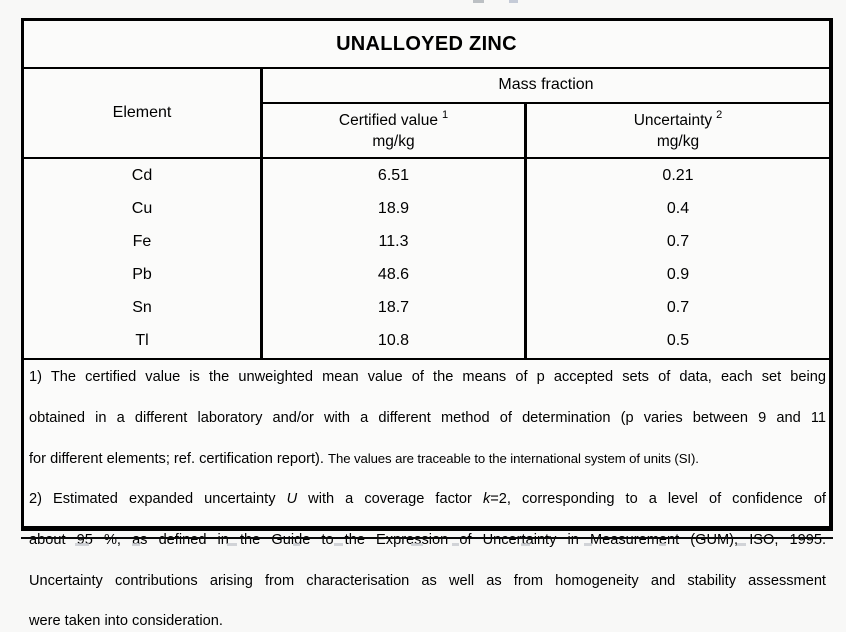  Describe the element at coordinates (426, 275) in the screenshot. I see `table-row: Pb 48.6 0.9` at that location.